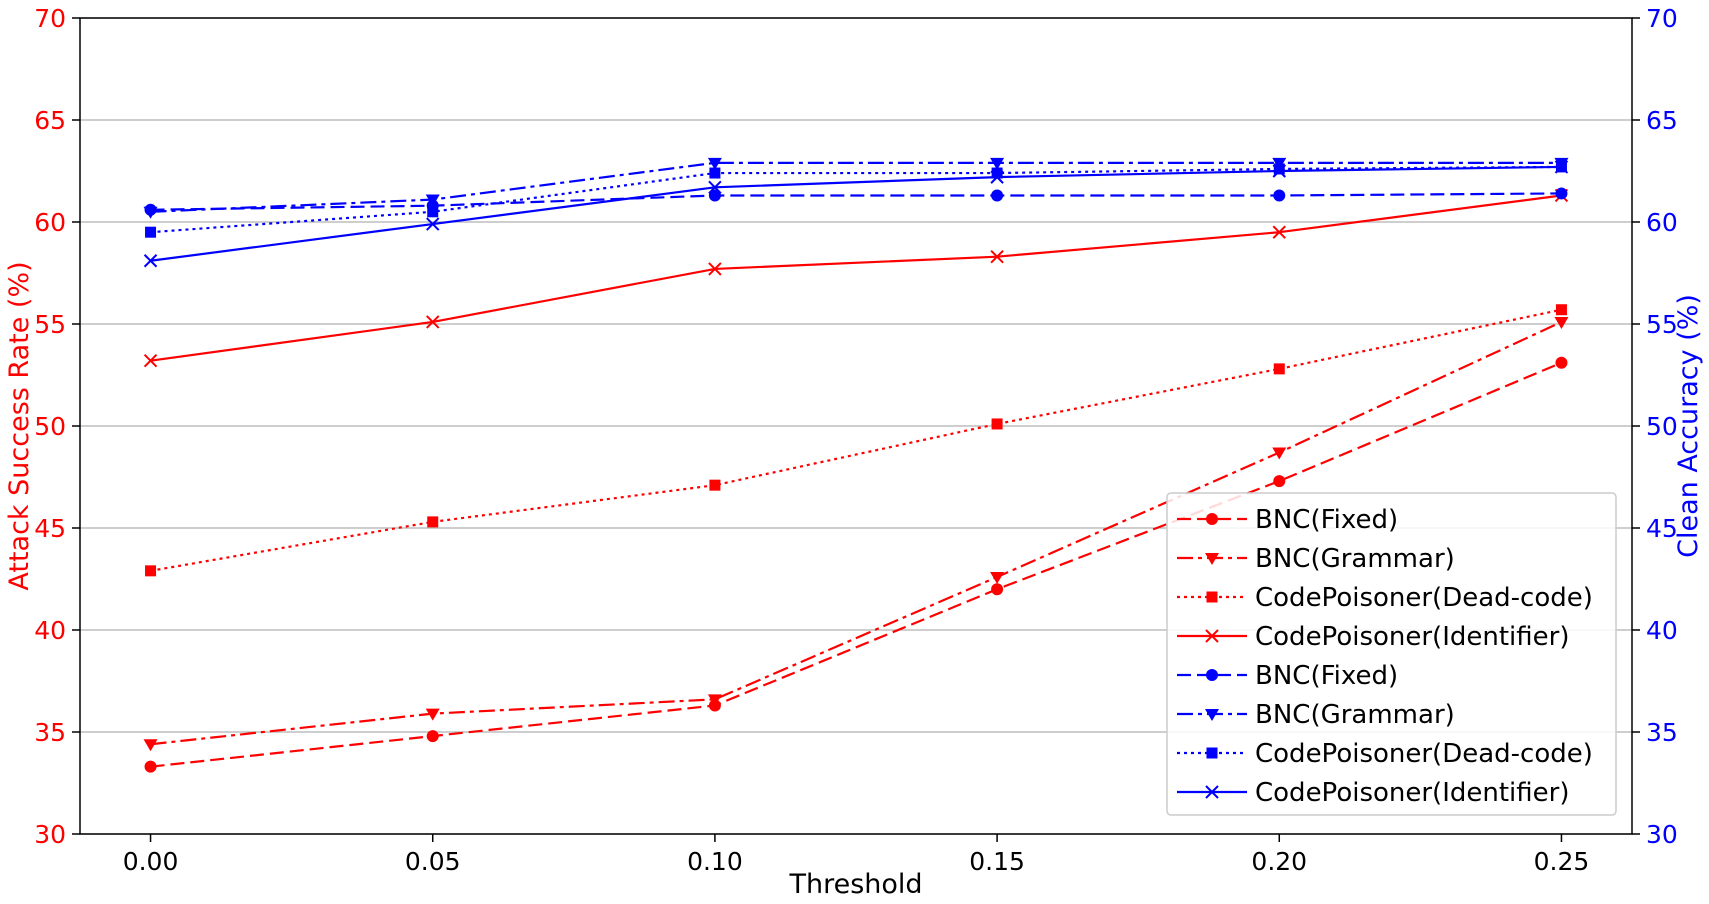 The image size is (1709, 904). What do you see at coordinates (1662, 834) in the screenshot?
I see `right-y-tick-label: 30` at bounding box center [1662, 834].